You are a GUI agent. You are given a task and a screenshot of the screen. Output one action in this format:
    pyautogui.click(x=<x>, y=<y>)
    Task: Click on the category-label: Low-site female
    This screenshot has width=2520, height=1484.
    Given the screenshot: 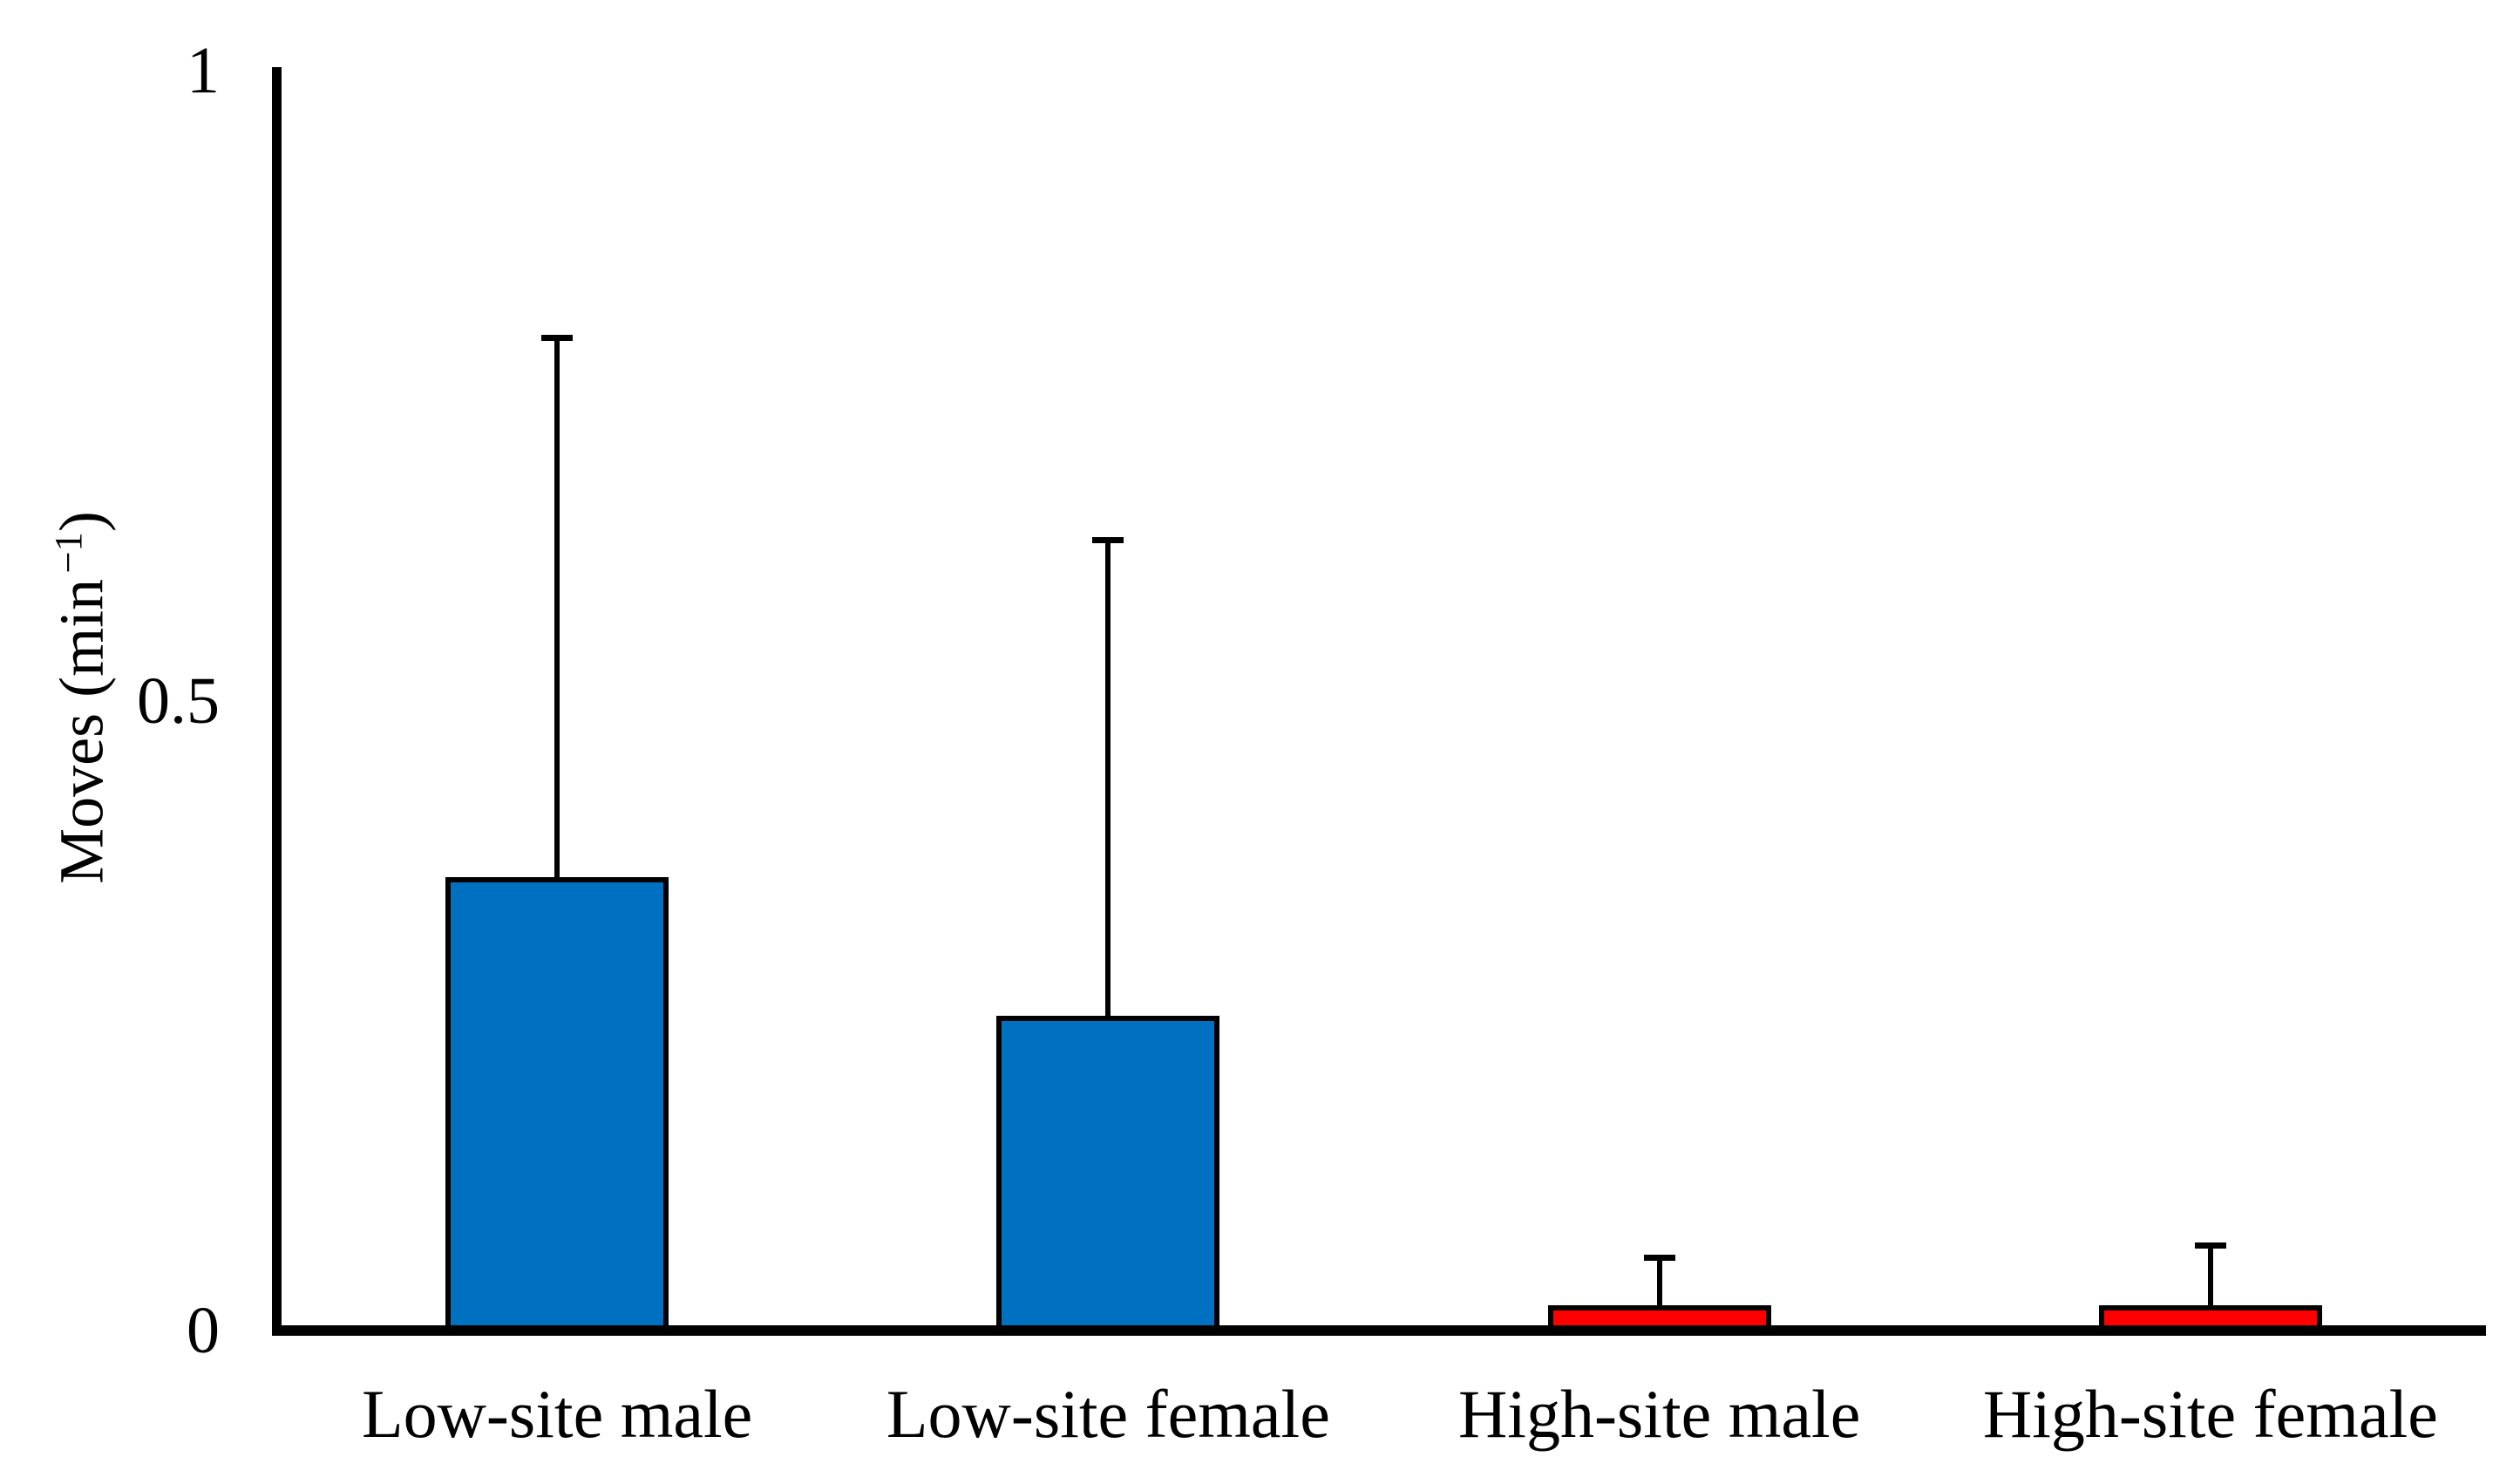 What is the action you would take?
    pyautogui.click(x=1108, y=1414)
    